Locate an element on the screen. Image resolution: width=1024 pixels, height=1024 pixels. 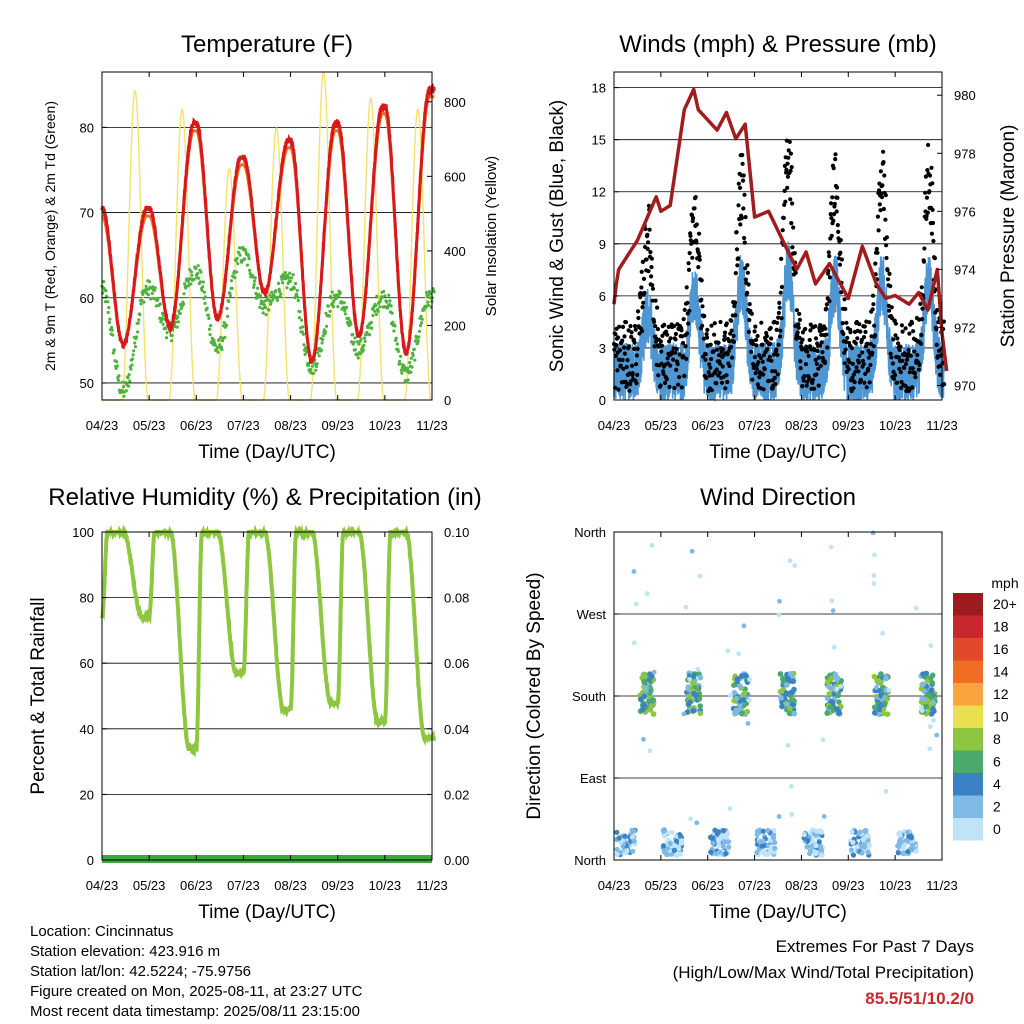
colorbar-label: 20+ is located at coordinates (1005, 604).